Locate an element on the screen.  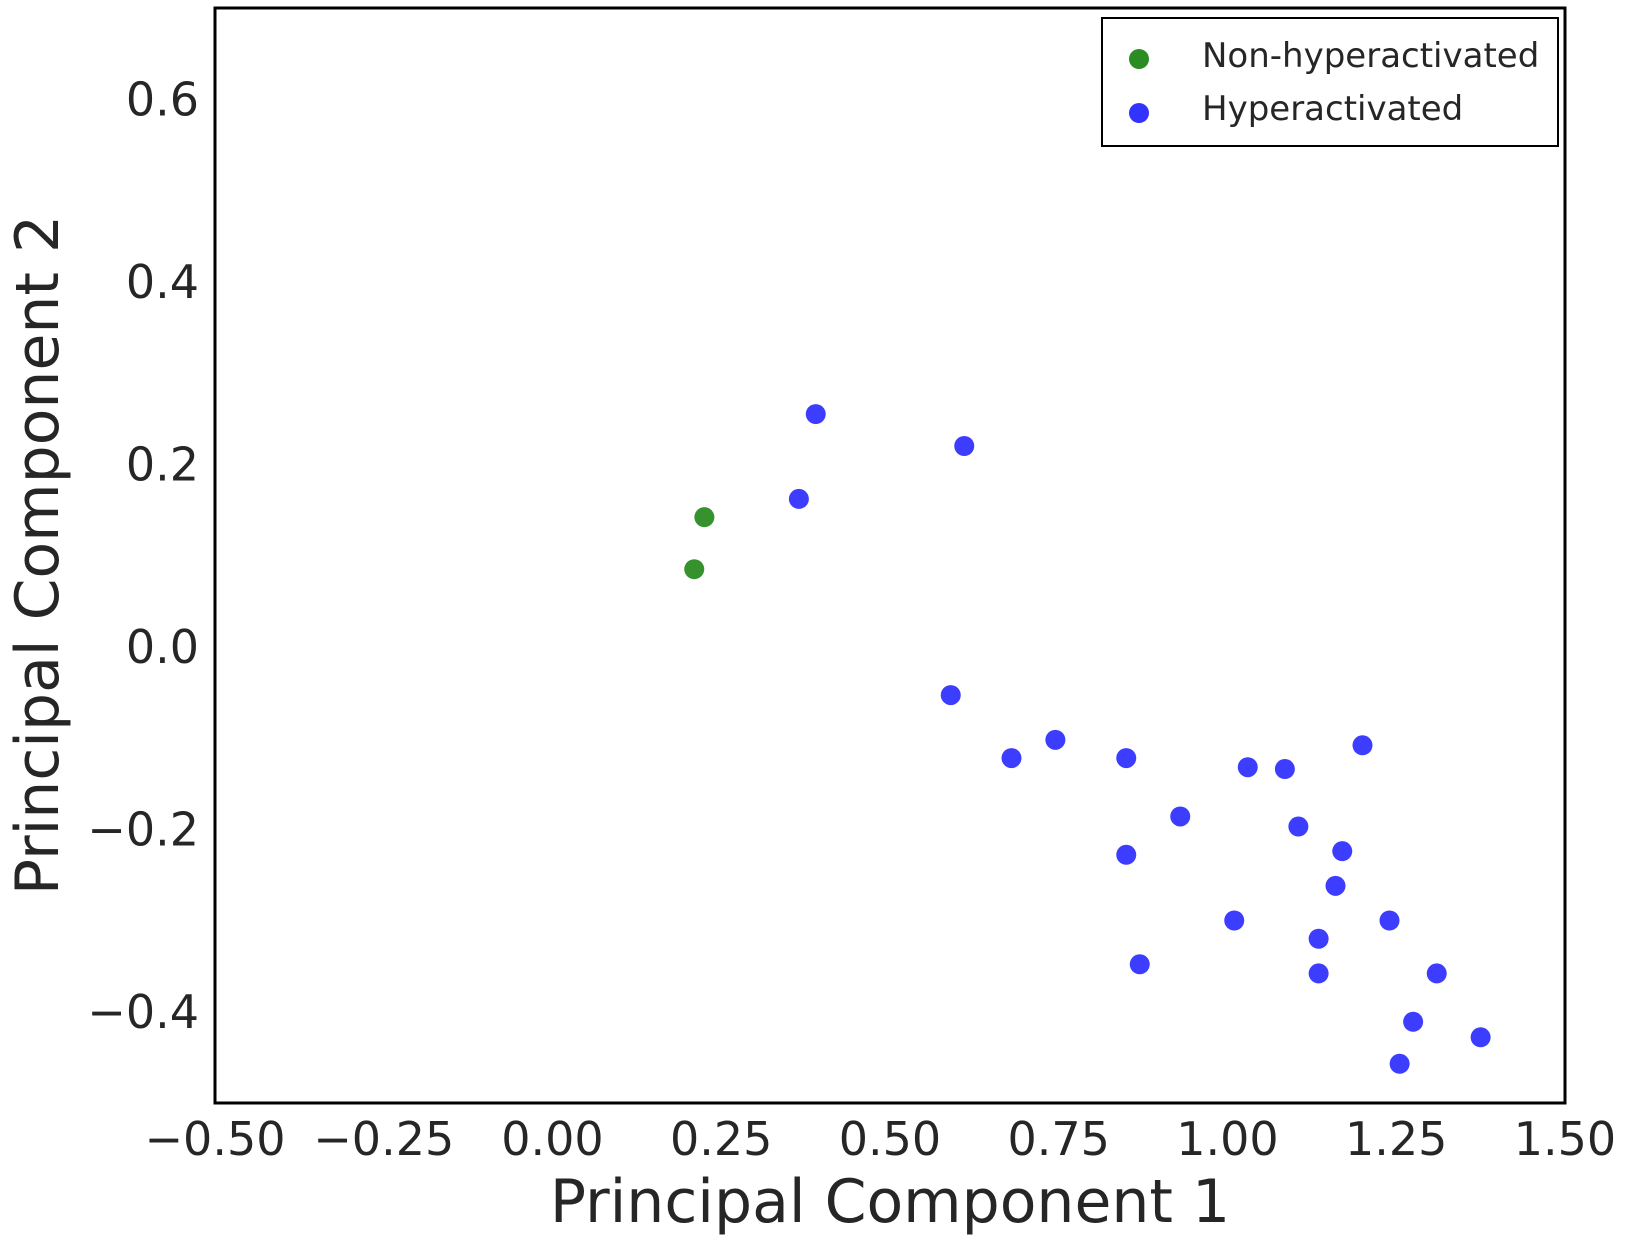
x-tick-label: −0.25 is located at coordinates (383, 1139).